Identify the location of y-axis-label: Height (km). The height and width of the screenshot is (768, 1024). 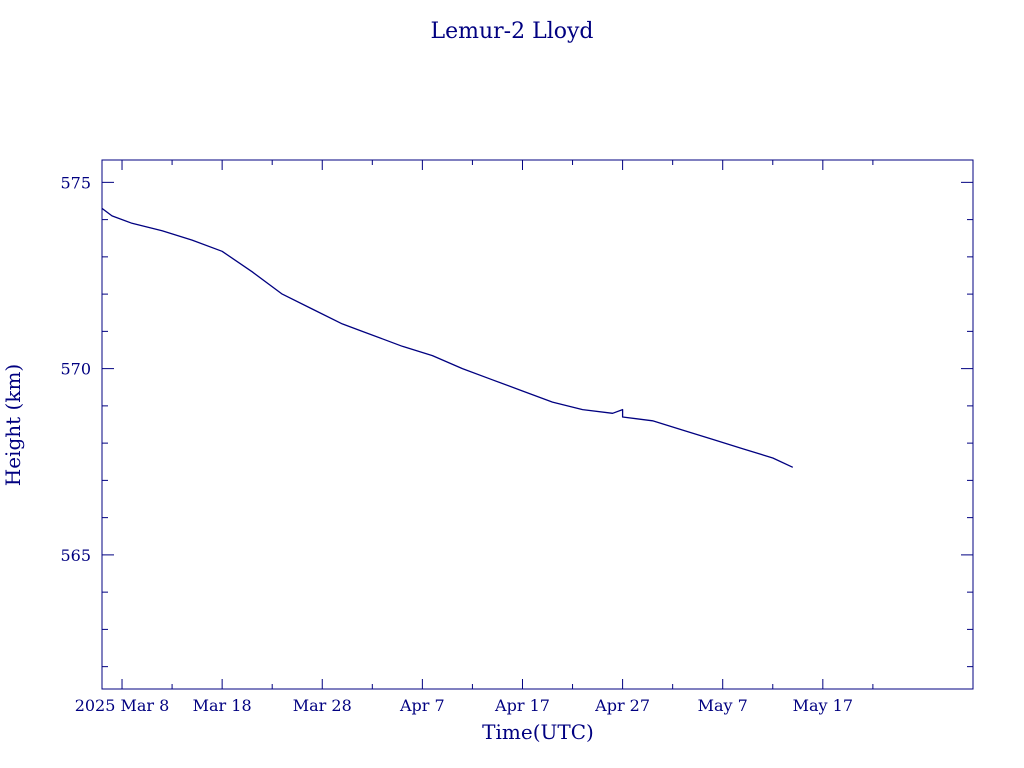
(13, 425).